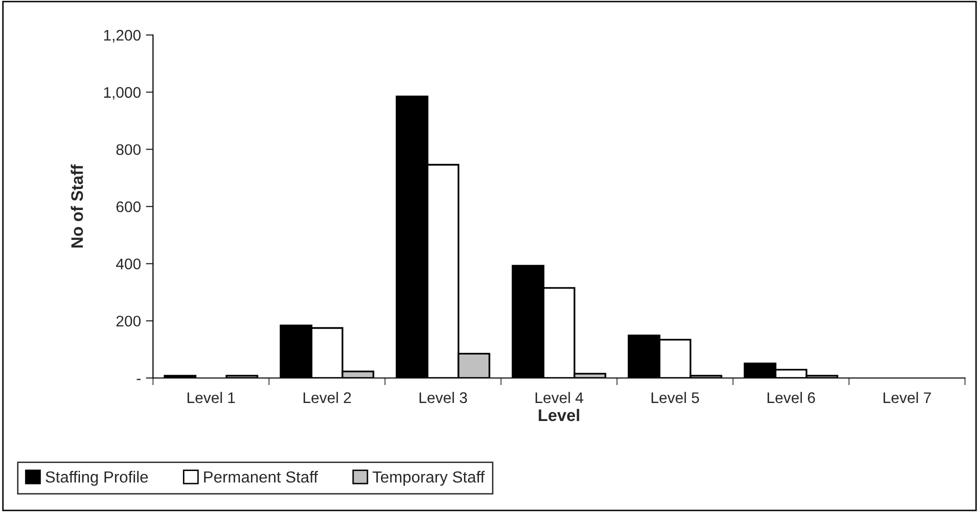 This screenshot has height=512, width=979. What do you see at coordinates (907, 398) in the screenshot?
I see `x-tick-label: Level 7` at bounding box center [907, 398].